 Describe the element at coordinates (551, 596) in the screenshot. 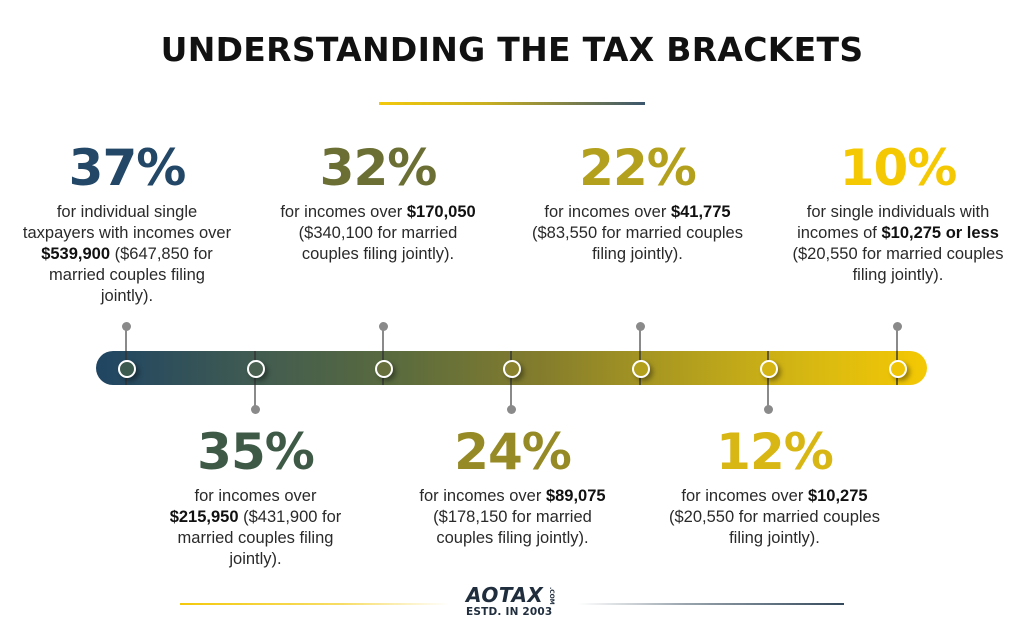

I see `logo-suffix: .COM` at that location.